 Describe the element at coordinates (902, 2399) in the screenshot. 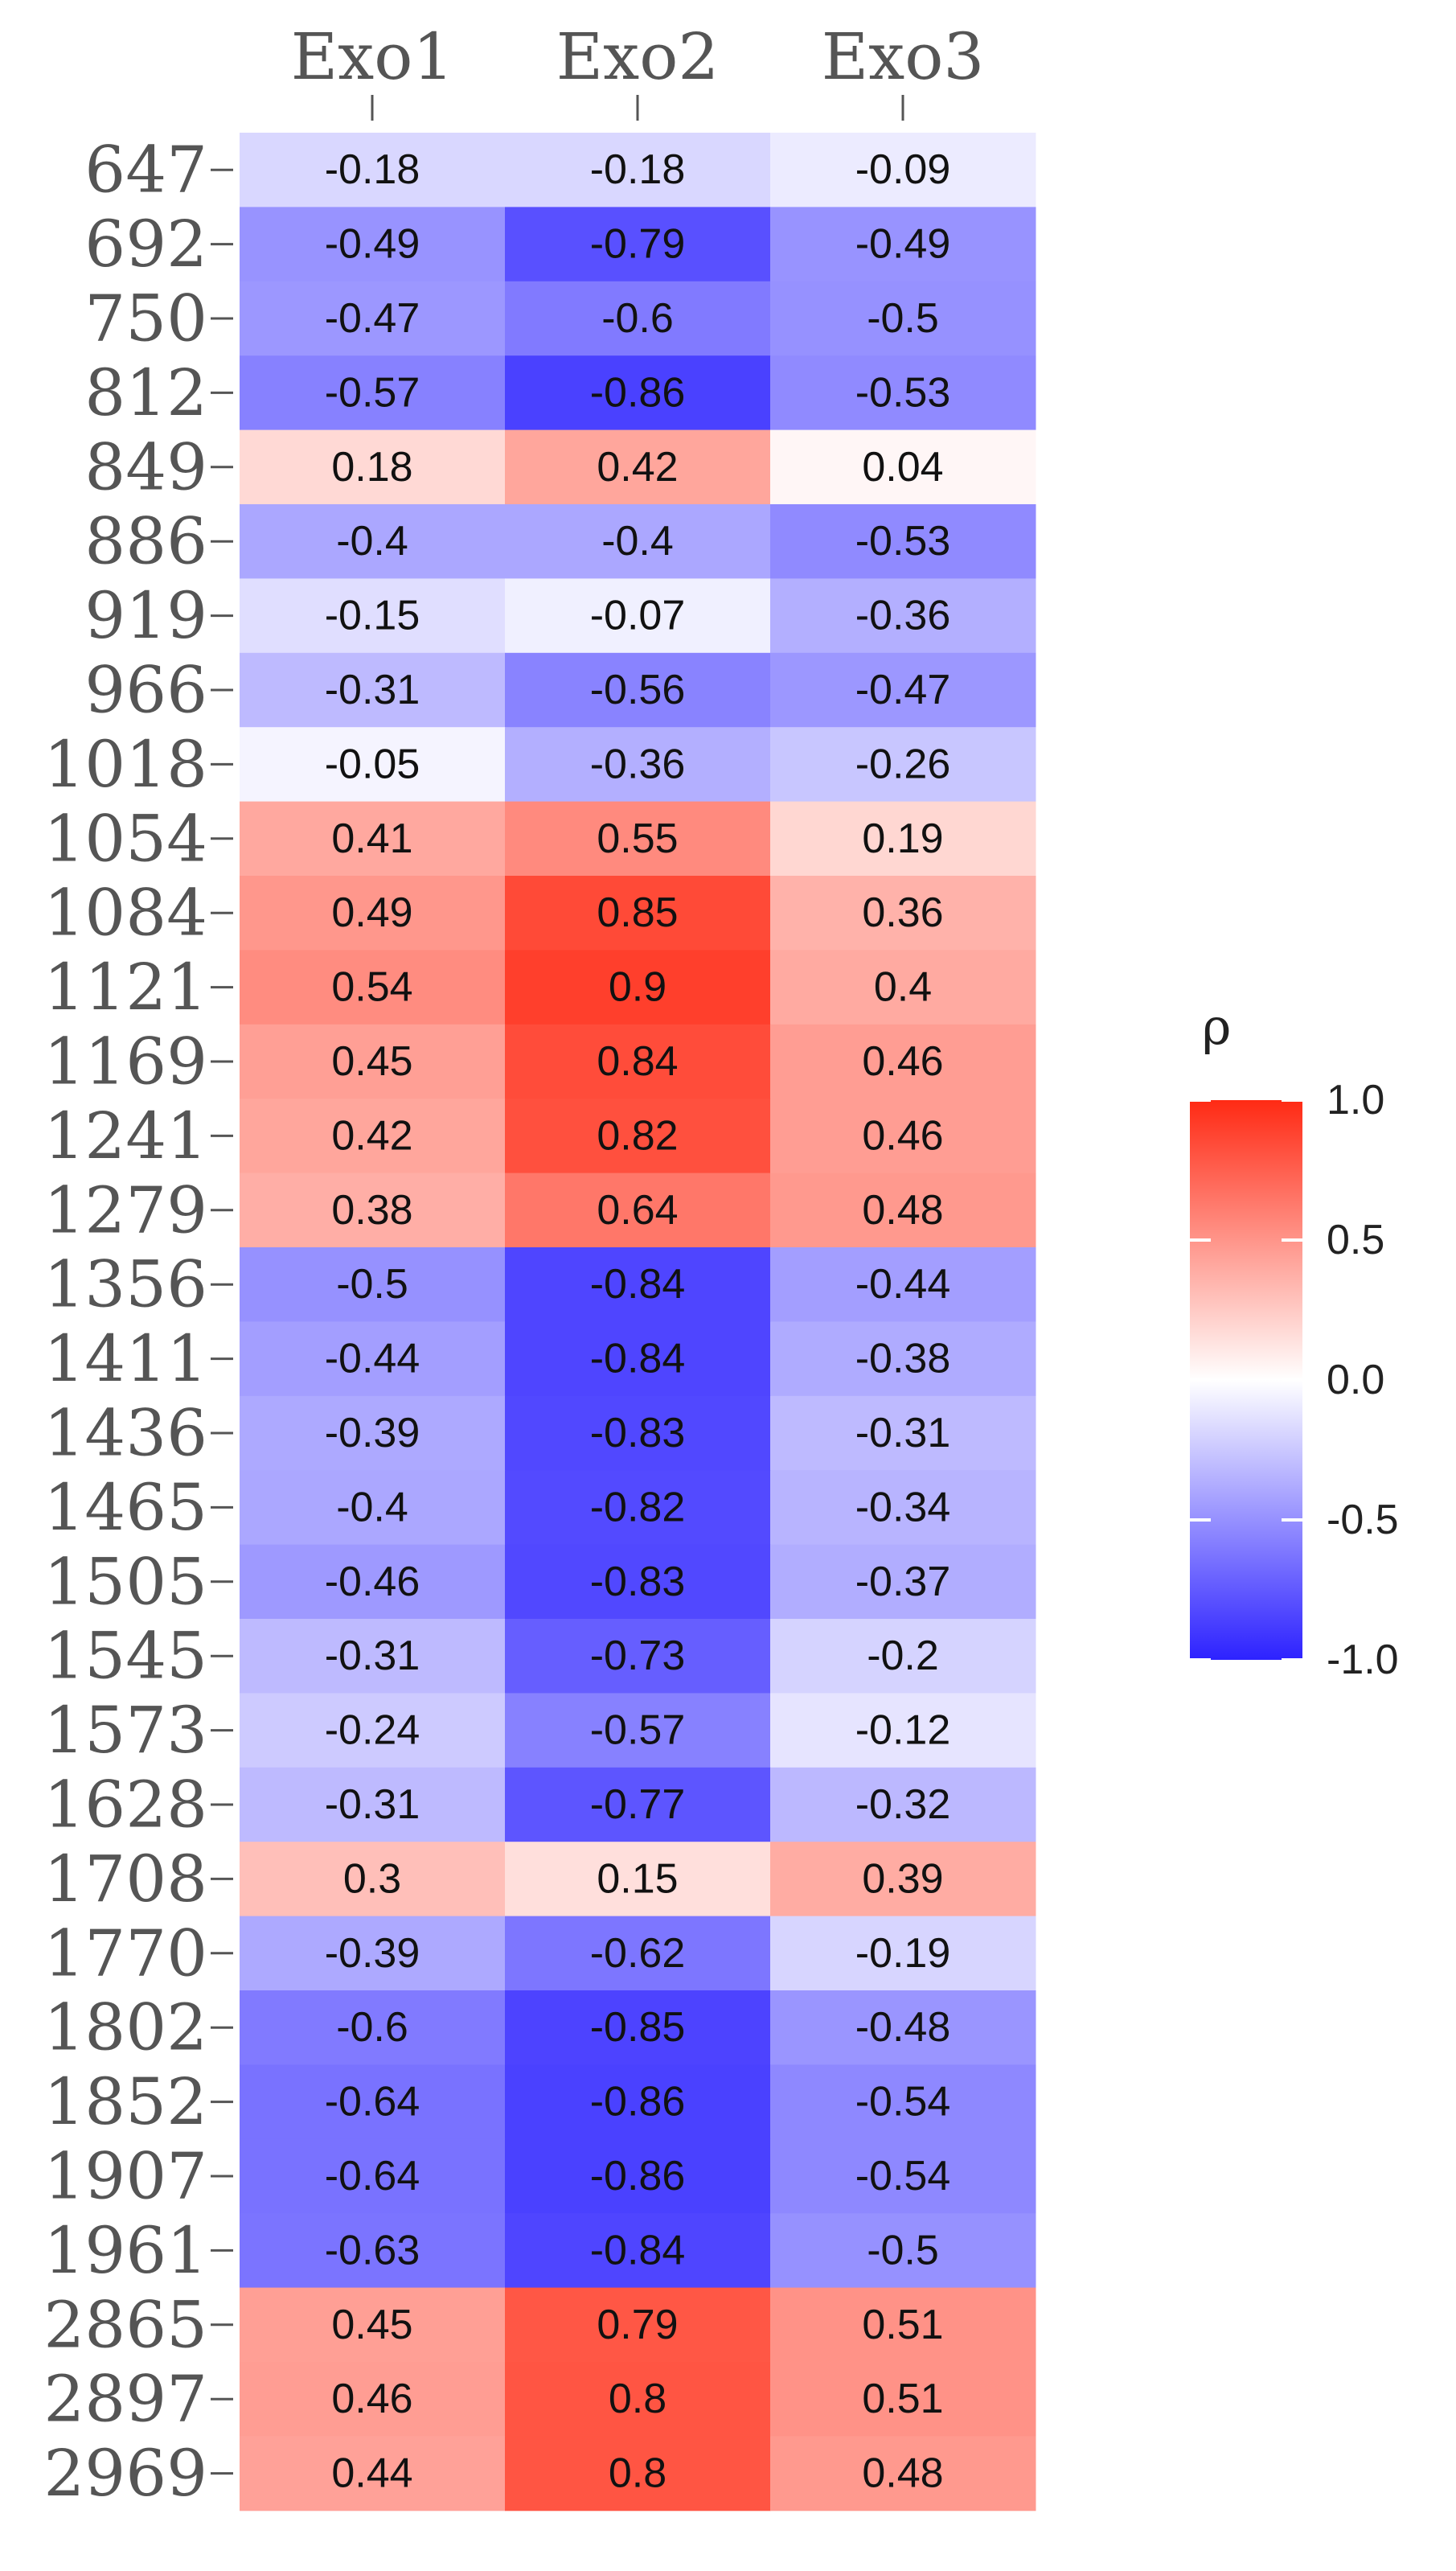

I see `cell-value-label: 0.51` at that location.